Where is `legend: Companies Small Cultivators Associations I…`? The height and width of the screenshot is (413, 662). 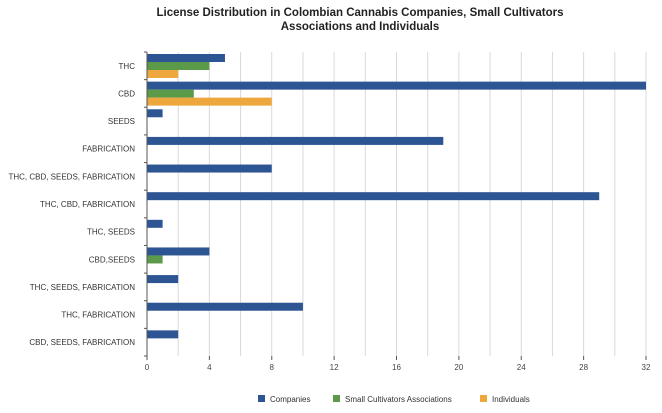
legend: Companies Small Cultivators Associations I… is located at coordinates (394, 399).